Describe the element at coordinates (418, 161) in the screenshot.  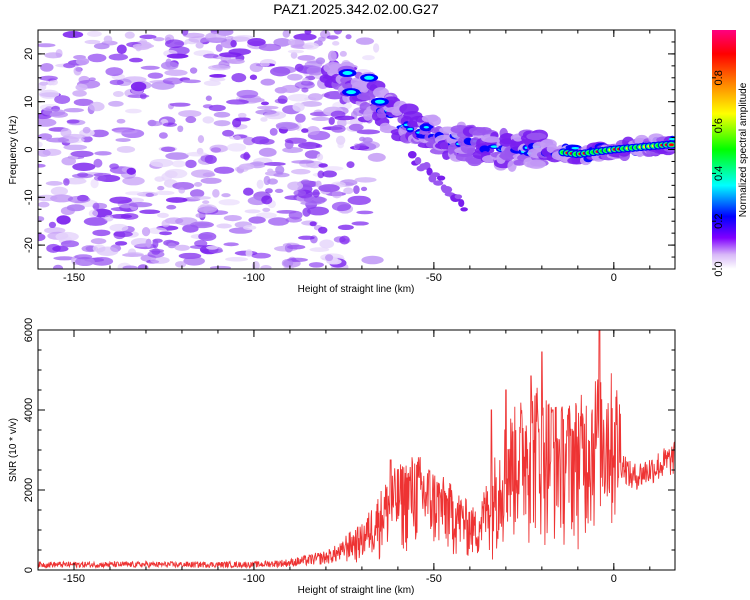
I see `heatmap-branch-blob` at that location.